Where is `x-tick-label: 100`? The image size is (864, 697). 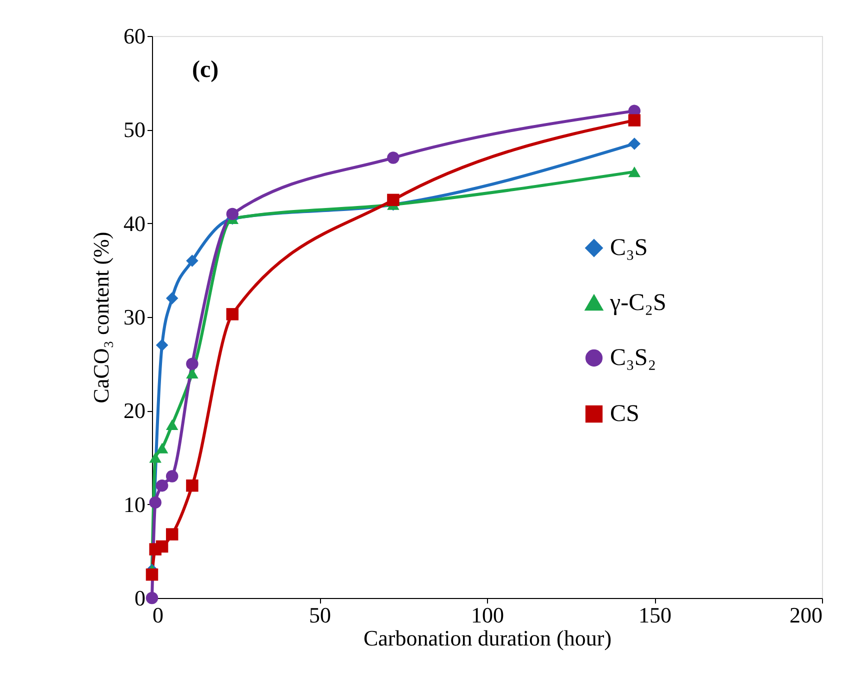 x-tick-label: 100 is located at coordinates (487, 615).